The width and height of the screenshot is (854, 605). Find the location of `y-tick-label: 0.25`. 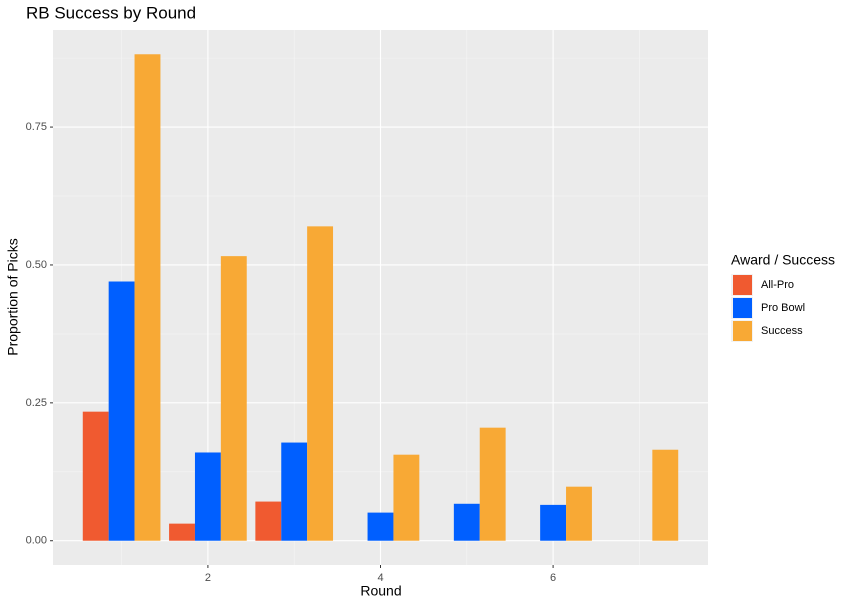

y-tick-label: 0.25 is located at coordinates (36, 403).